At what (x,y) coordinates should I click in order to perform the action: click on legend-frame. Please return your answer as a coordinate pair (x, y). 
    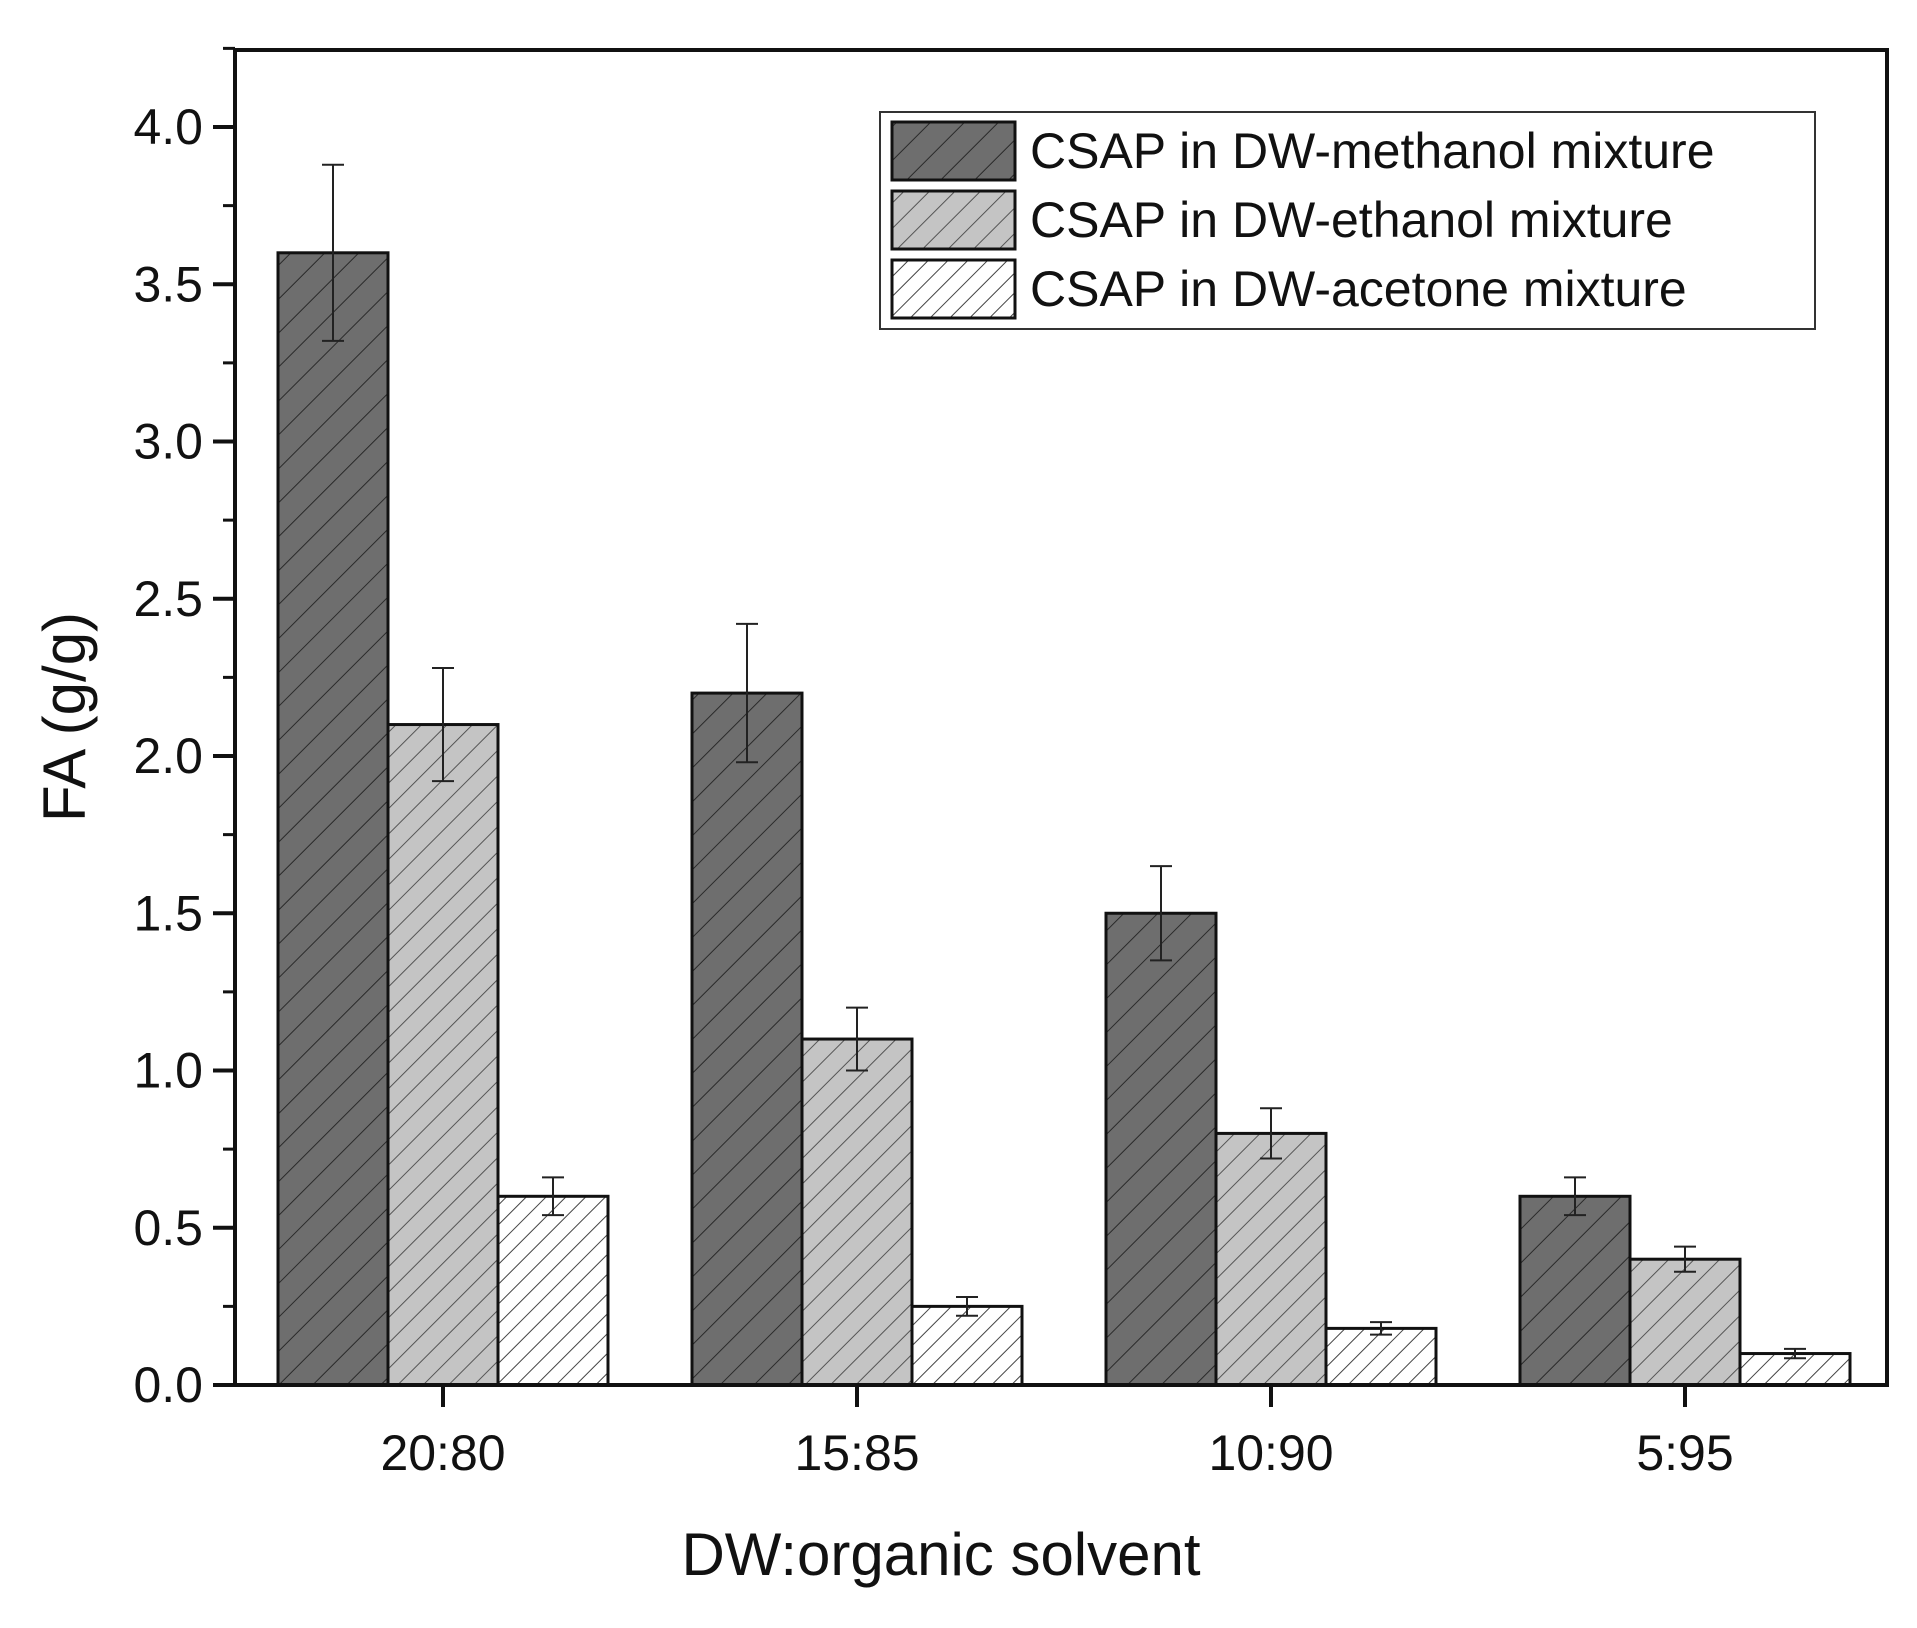
    Looking at the image, I should click on (1347, 220).